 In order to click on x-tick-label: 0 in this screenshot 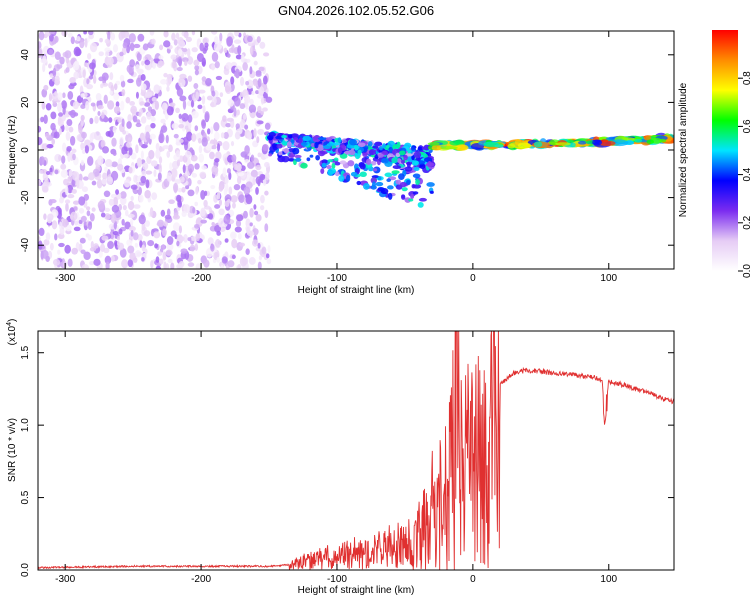, I will do `click(473, 278)`.